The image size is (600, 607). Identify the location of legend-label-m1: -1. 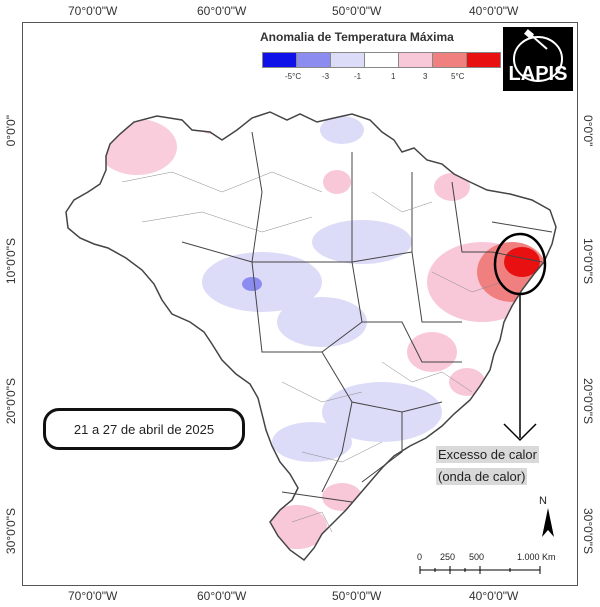
(358, 76).